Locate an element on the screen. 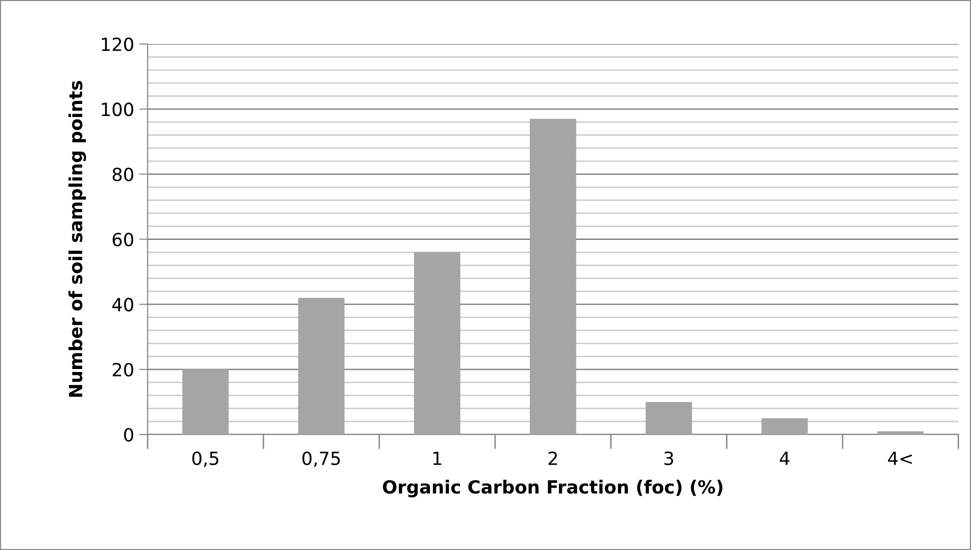 This screenshot has height=550, width=971. y-tick-label: 60 is located at coordinates (123, 239).